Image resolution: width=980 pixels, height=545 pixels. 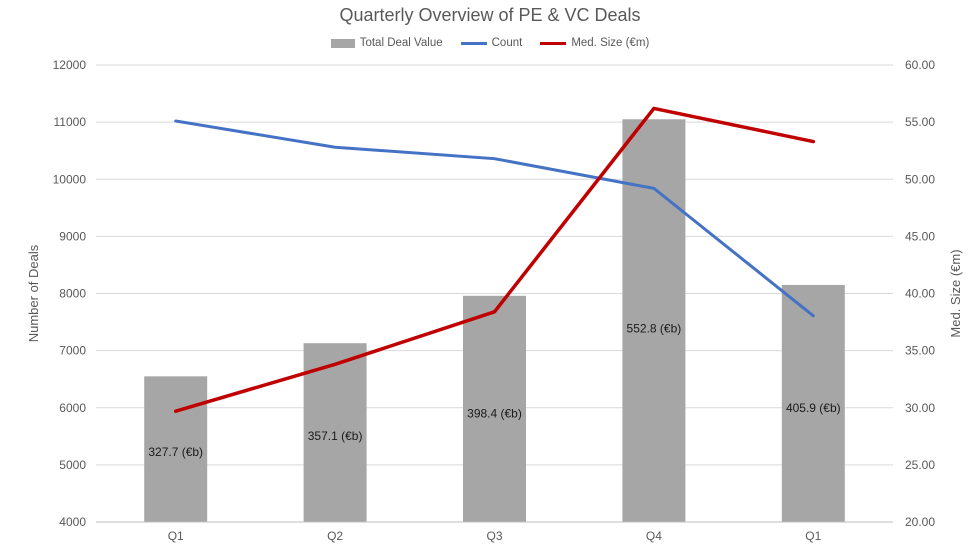 What do you see at coordinates (920, 351) in the screenshot?
I see `y2-tick-label: 35.00` at bounding box center [920, 351].